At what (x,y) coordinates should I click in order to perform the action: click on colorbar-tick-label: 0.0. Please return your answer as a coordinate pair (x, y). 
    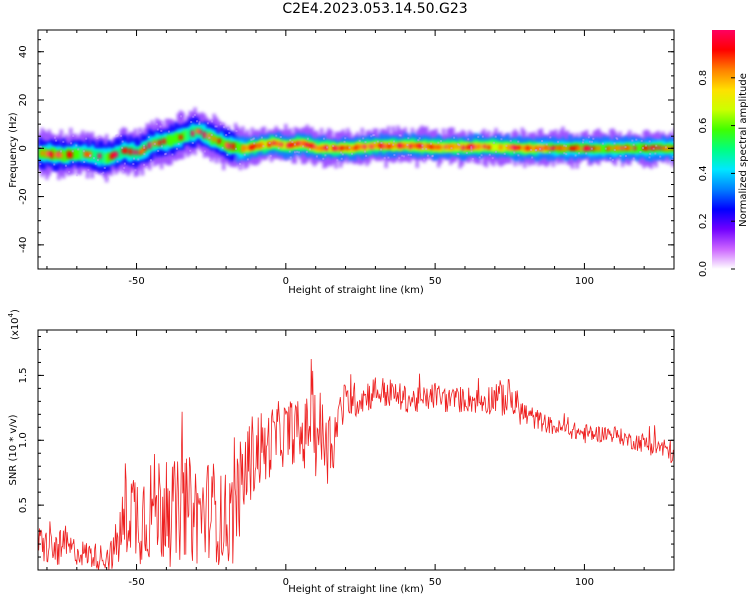
    Looking at the image, I should click on (703, 269).